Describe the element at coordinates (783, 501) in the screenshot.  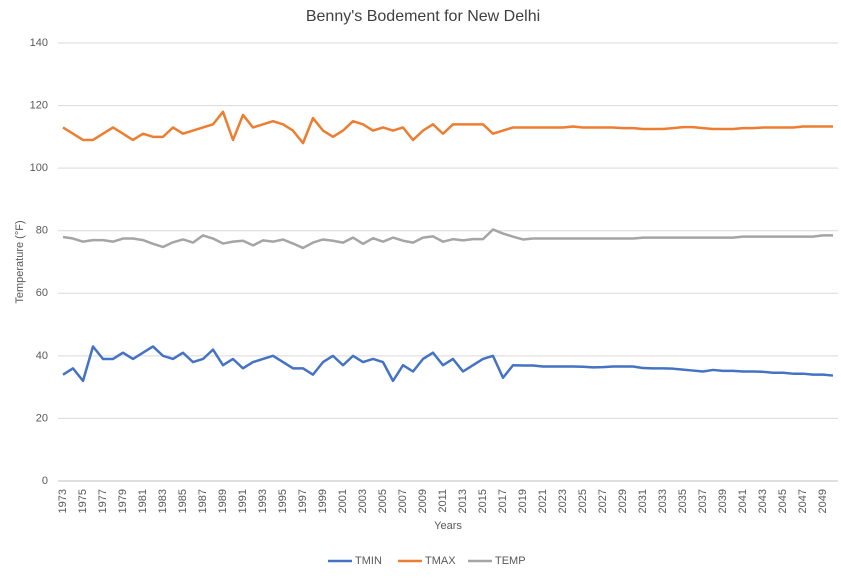
I see `x-tick-label: 2045` at that location.